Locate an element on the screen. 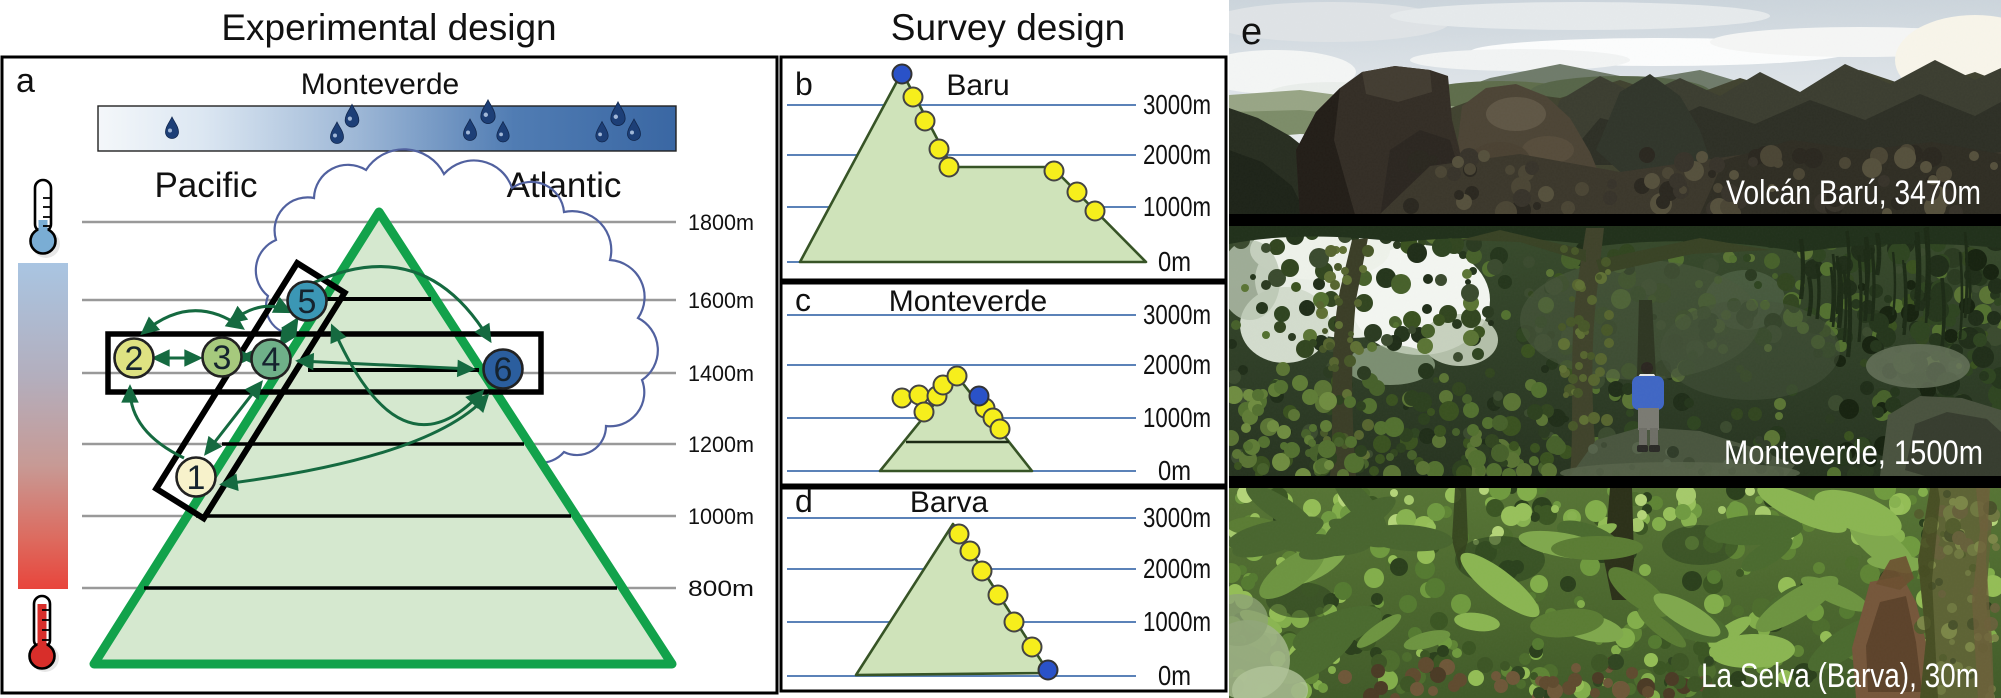 The image size is (2001, 698). svg-text: Barva is located at coordinates (949, 502).